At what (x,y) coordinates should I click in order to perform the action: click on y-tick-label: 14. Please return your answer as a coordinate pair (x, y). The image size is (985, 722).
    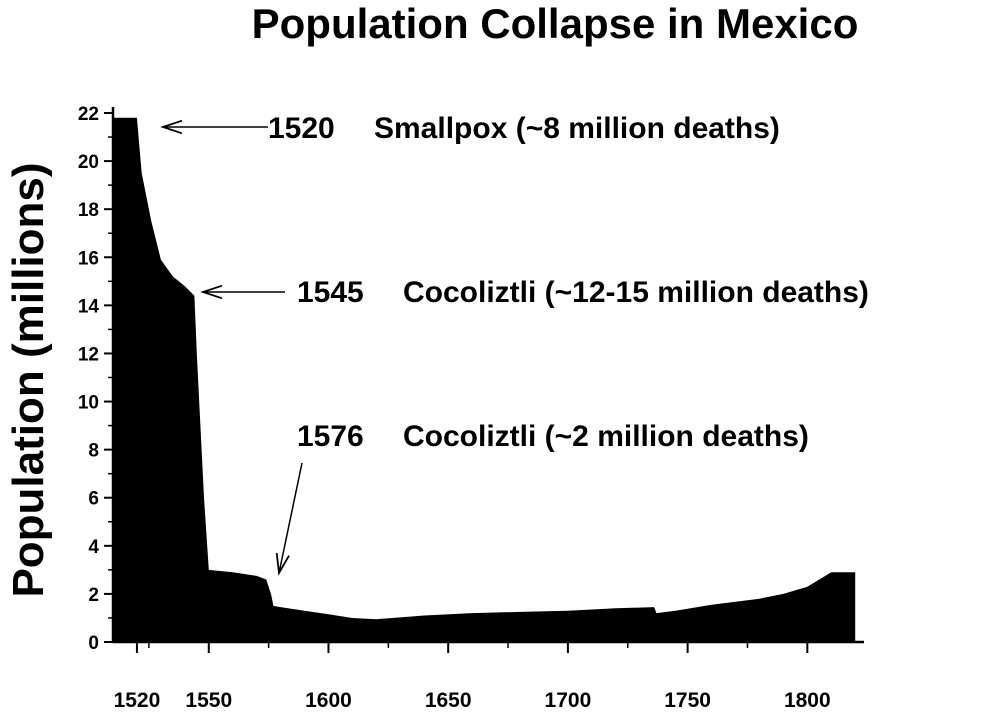
    Looking at the image, I should click on (89, 306).